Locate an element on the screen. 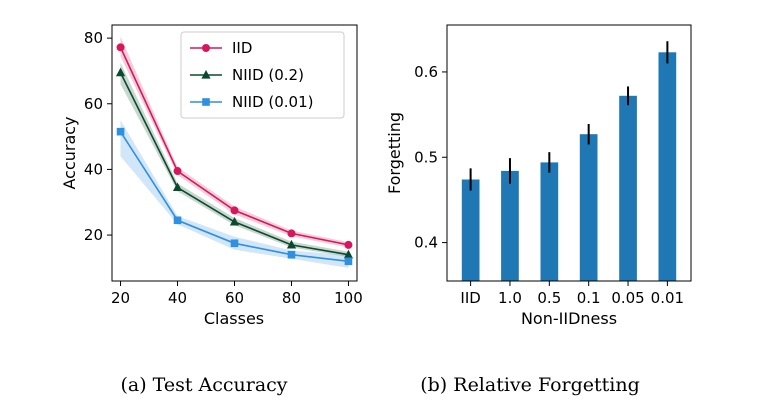 Image resolution: width=770 pixels, height=419 pixels. x-tick-label: 60 is located at coordinates (234, 298).